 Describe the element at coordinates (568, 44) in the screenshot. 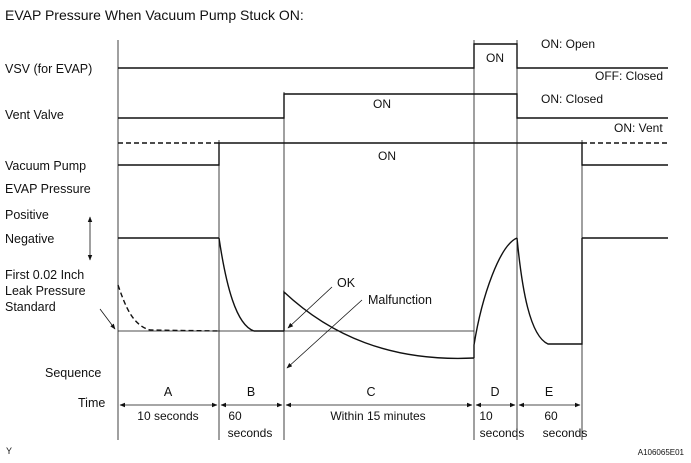

I see `vsv-on-open-label: ON: Open` at that location.